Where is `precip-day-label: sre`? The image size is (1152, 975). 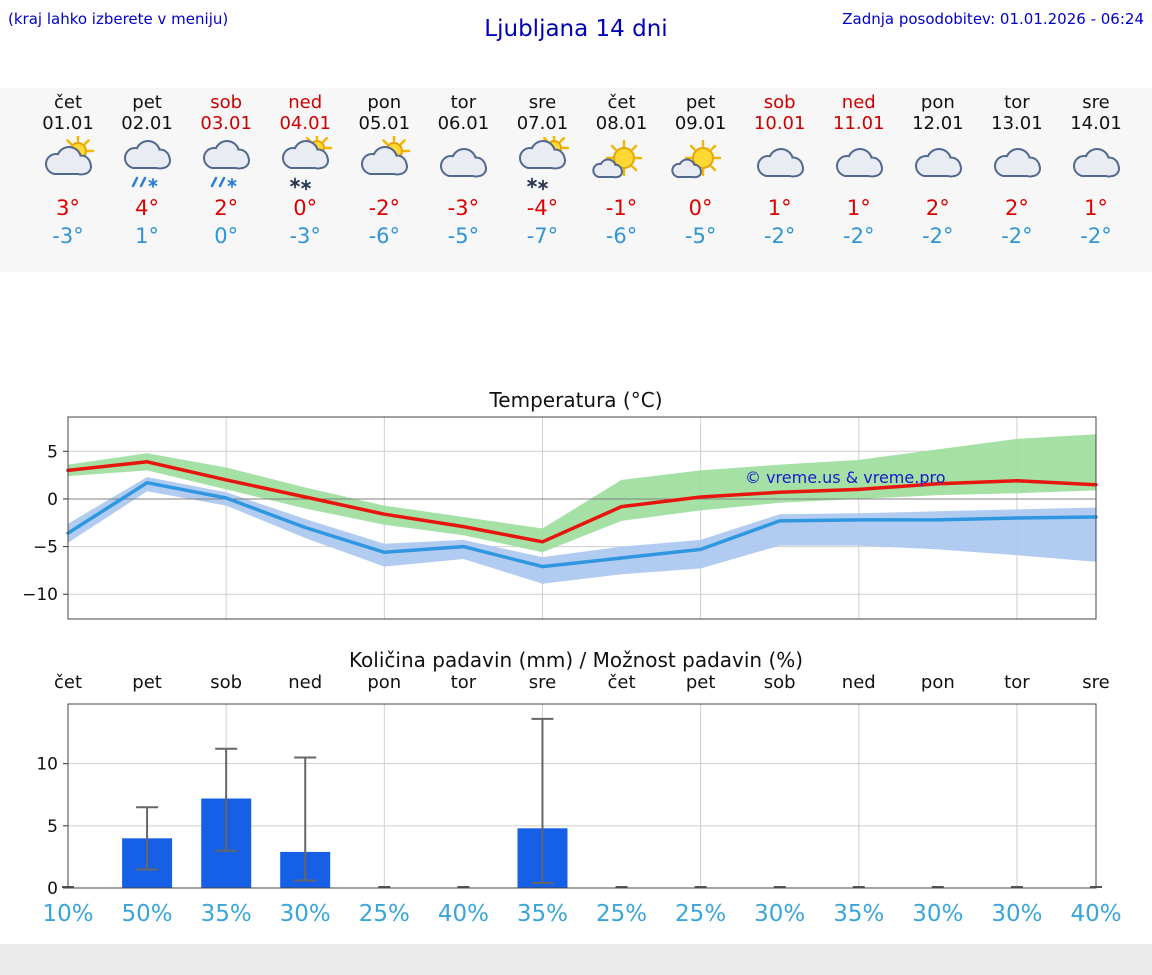 precip-day-label: sre is located at coordinates (1096, 682).